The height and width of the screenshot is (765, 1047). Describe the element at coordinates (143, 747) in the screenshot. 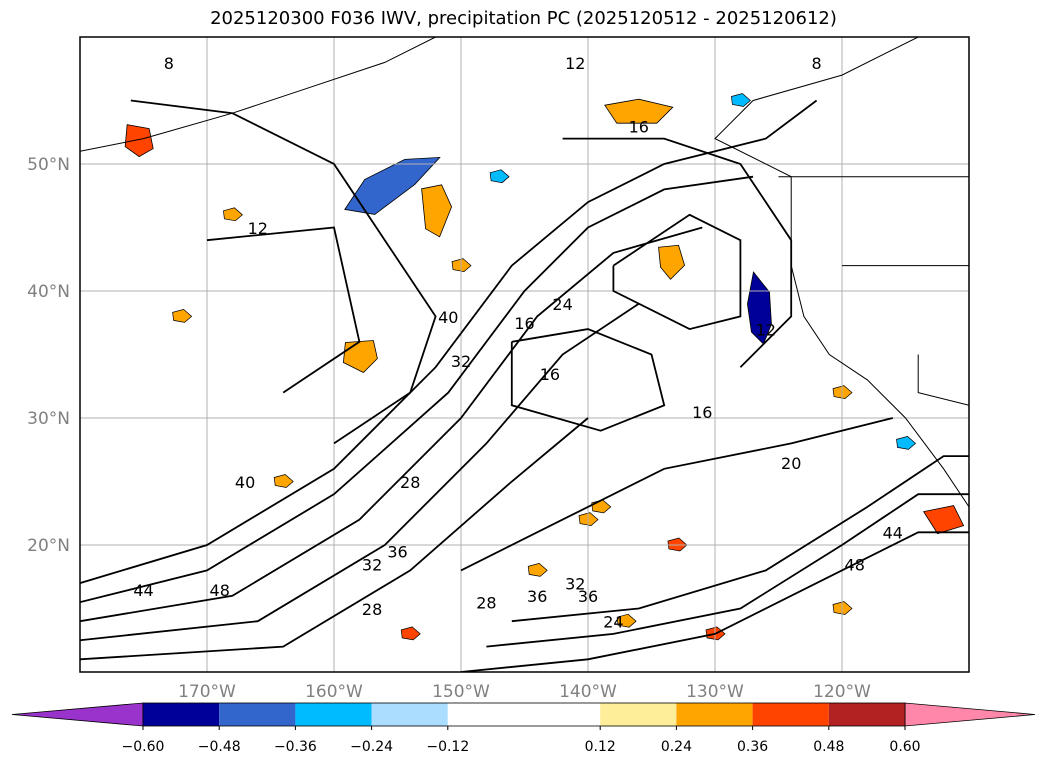

I see `colorbar-tick-label: −0.60` at that location.